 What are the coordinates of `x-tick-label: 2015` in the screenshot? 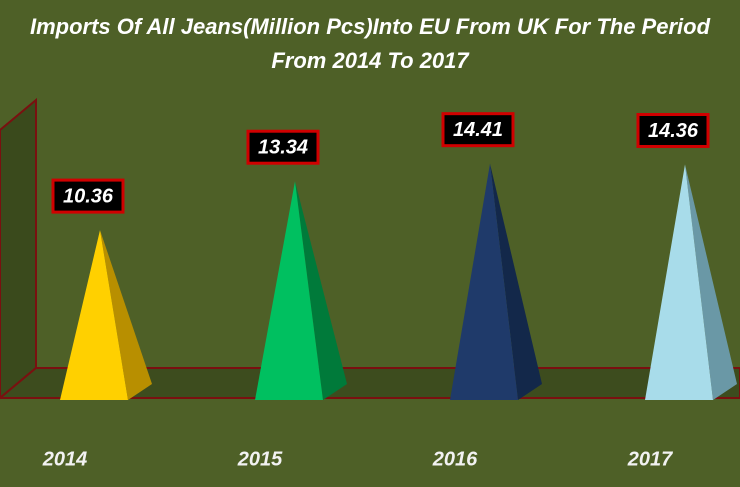 It's located at (260, 459).